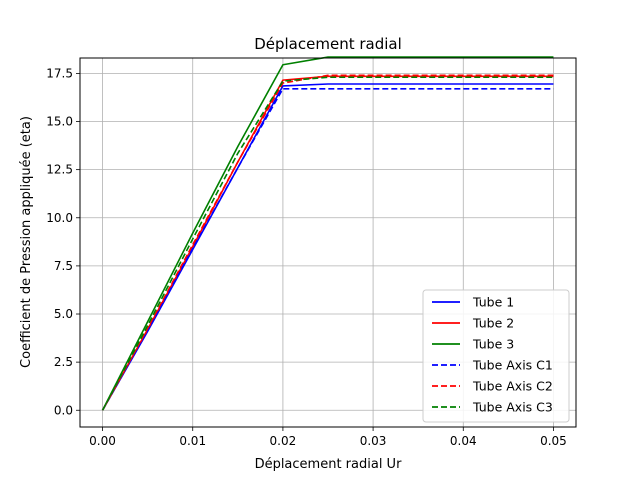 The width and height of the screenshot is (640, 480). Describe the element at coordinates (59, 170) in the screenshot. I see `y-tick-label: 12.5` at that location.